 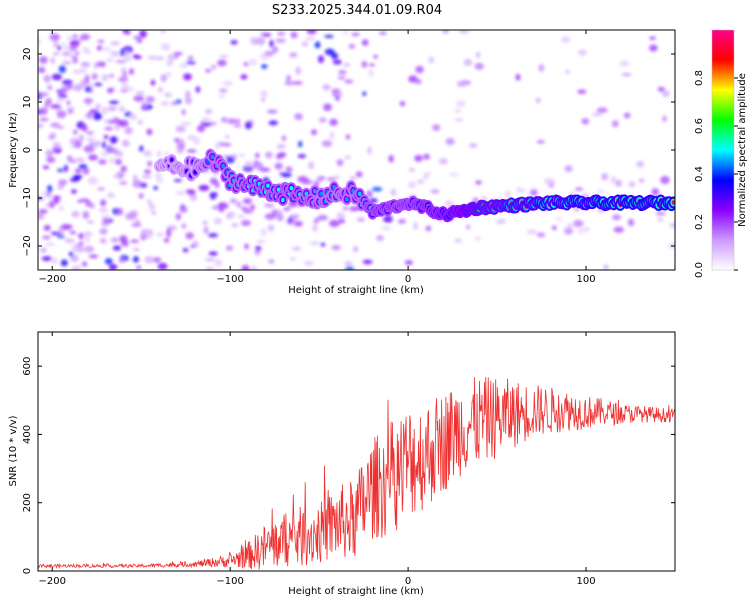 What do you see at coordinates (699, 126) in the screenshot?
I see `colorbar-tick-label: 0.6` at bounding box center [699, 126].